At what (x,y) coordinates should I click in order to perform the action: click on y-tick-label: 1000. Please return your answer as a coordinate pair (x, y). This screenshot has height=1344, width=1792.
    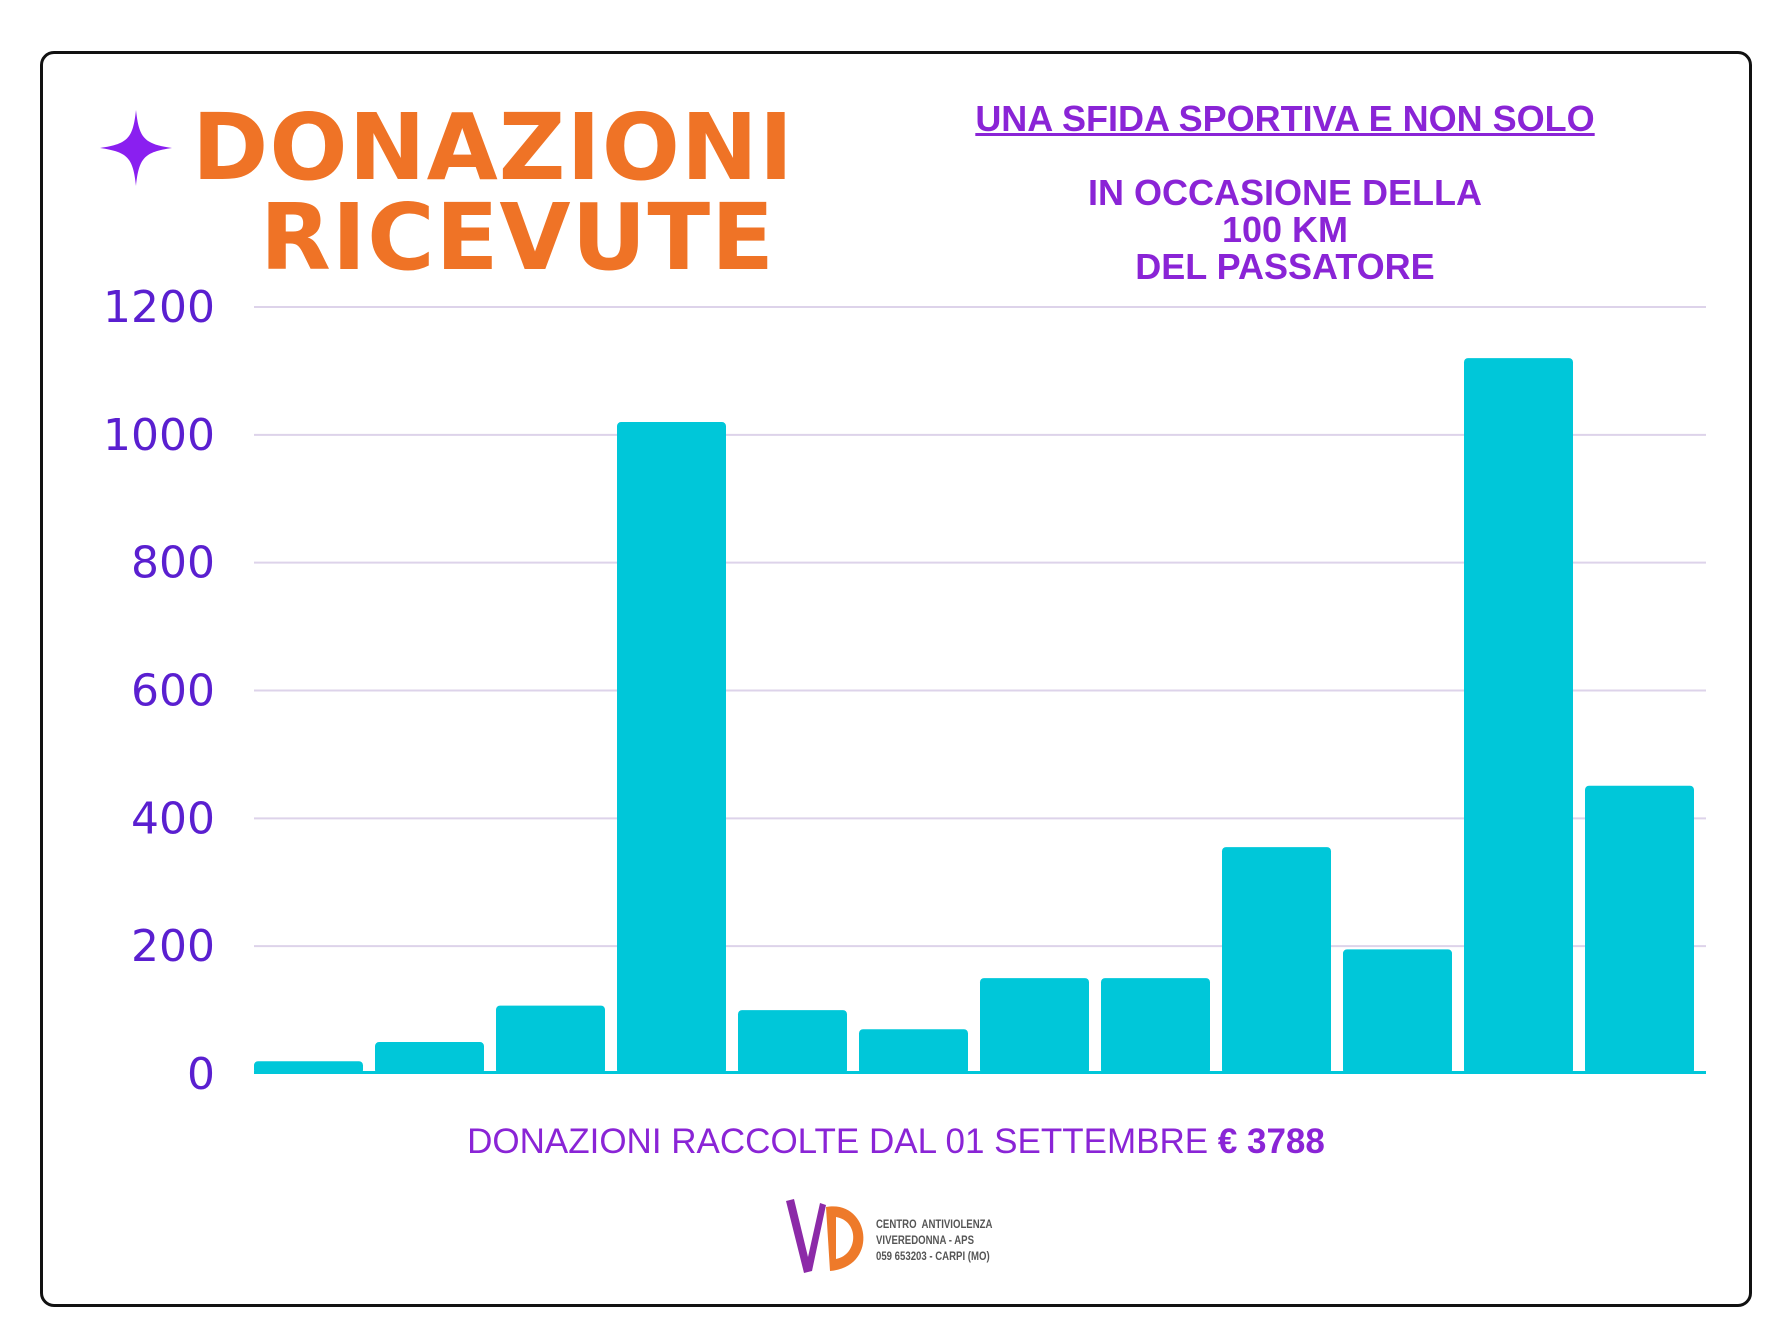
    Looking at the image, I should click on (159, 435).